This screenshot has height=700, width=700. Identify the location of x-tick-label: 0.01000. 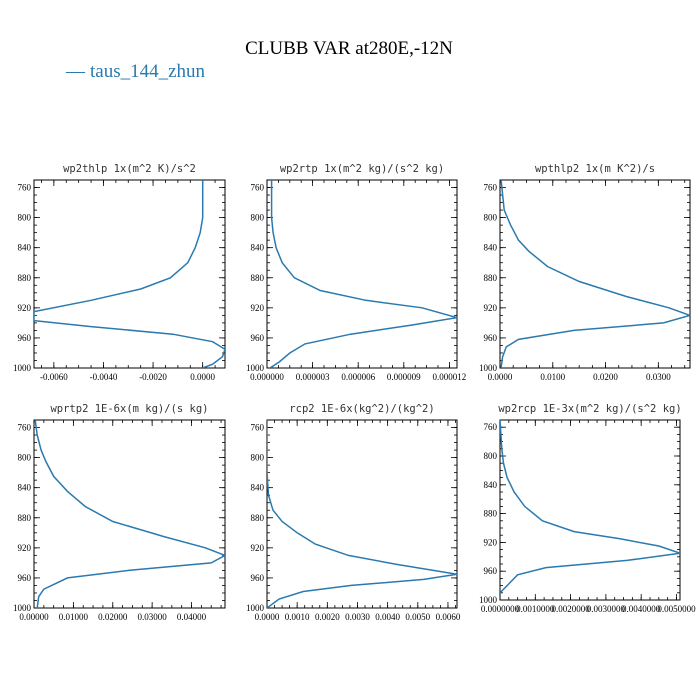
(74, 617).